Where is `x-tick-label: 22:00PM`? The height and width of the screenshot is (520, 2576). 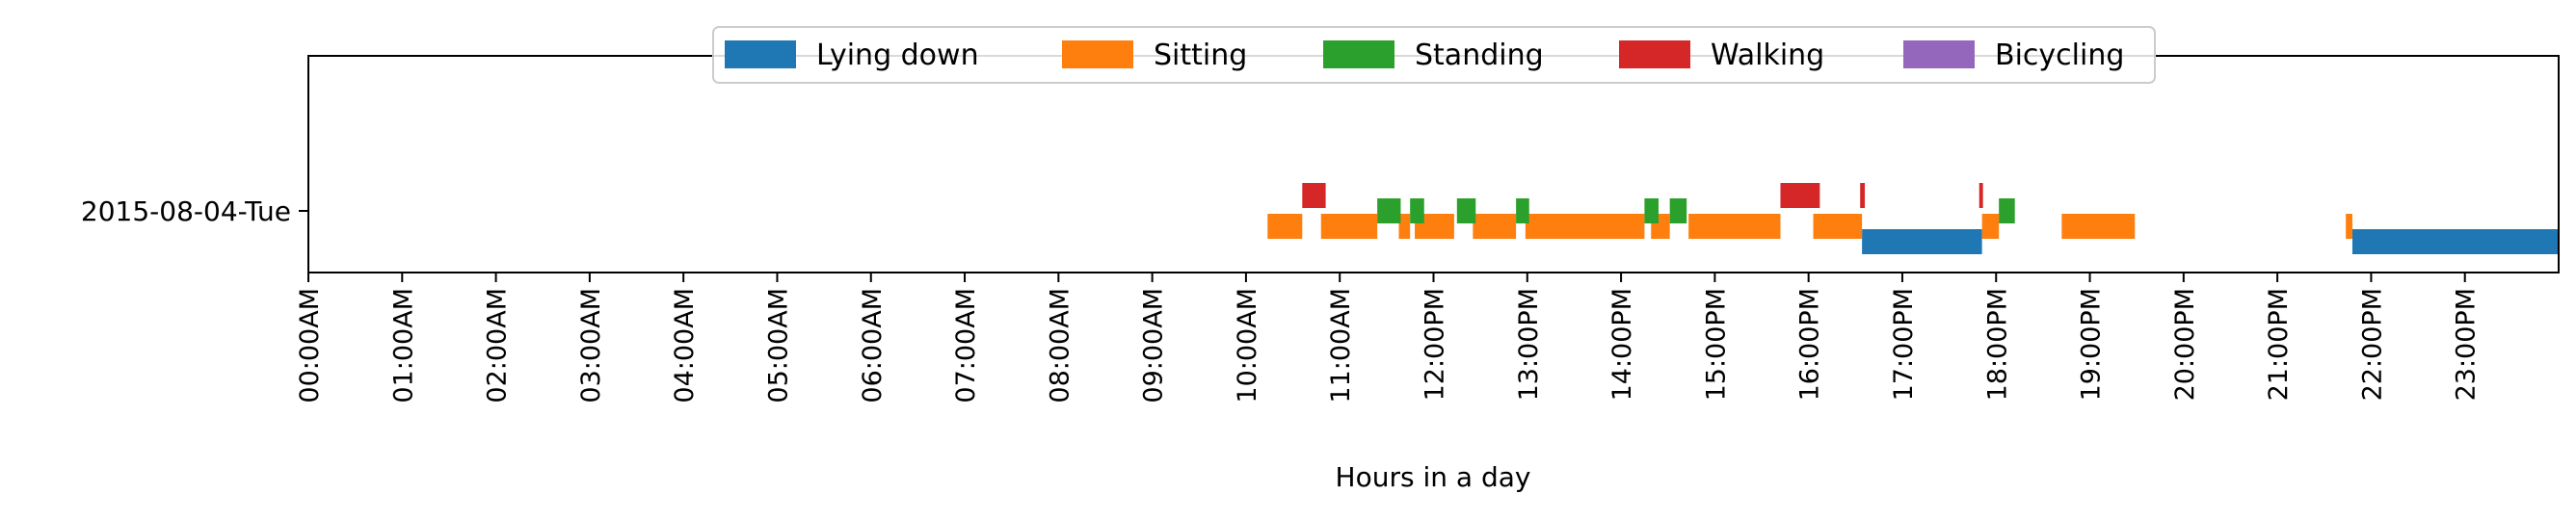
x-tick-label: 22:00PM is located at coordinates (2372, 345).